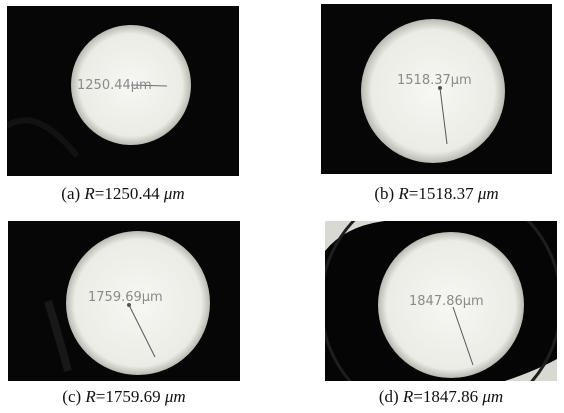 The width and height of the screenshot is (564, 413). Describe the element at coordinates (72, 396) in the screenshot. I see `panel-label: (c)` at that location.